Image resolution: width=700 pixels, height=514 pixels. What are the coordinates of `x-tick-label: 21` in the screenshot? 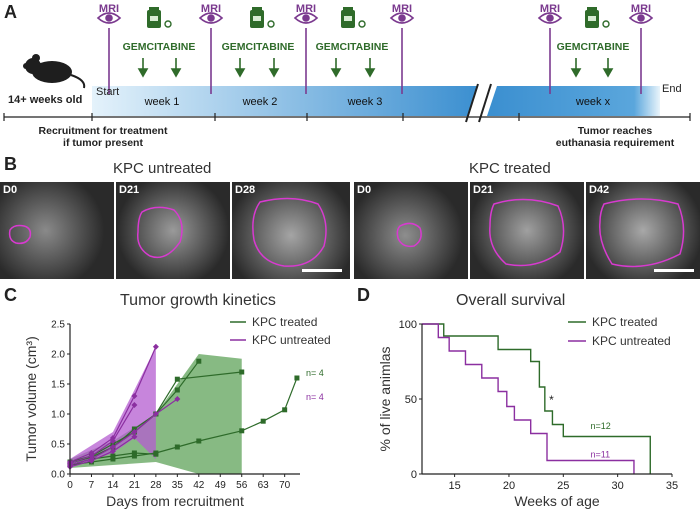 It's located at (135, 485).